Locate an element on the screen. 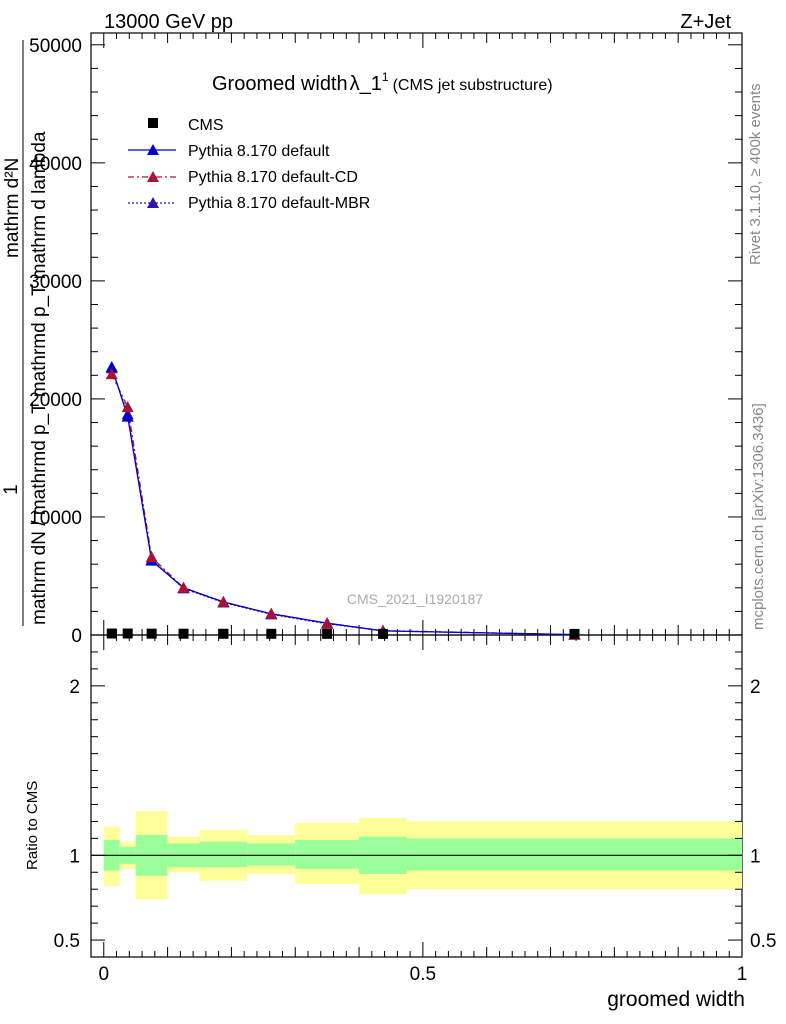  ratio-bands is located at coordinates (416, 855).